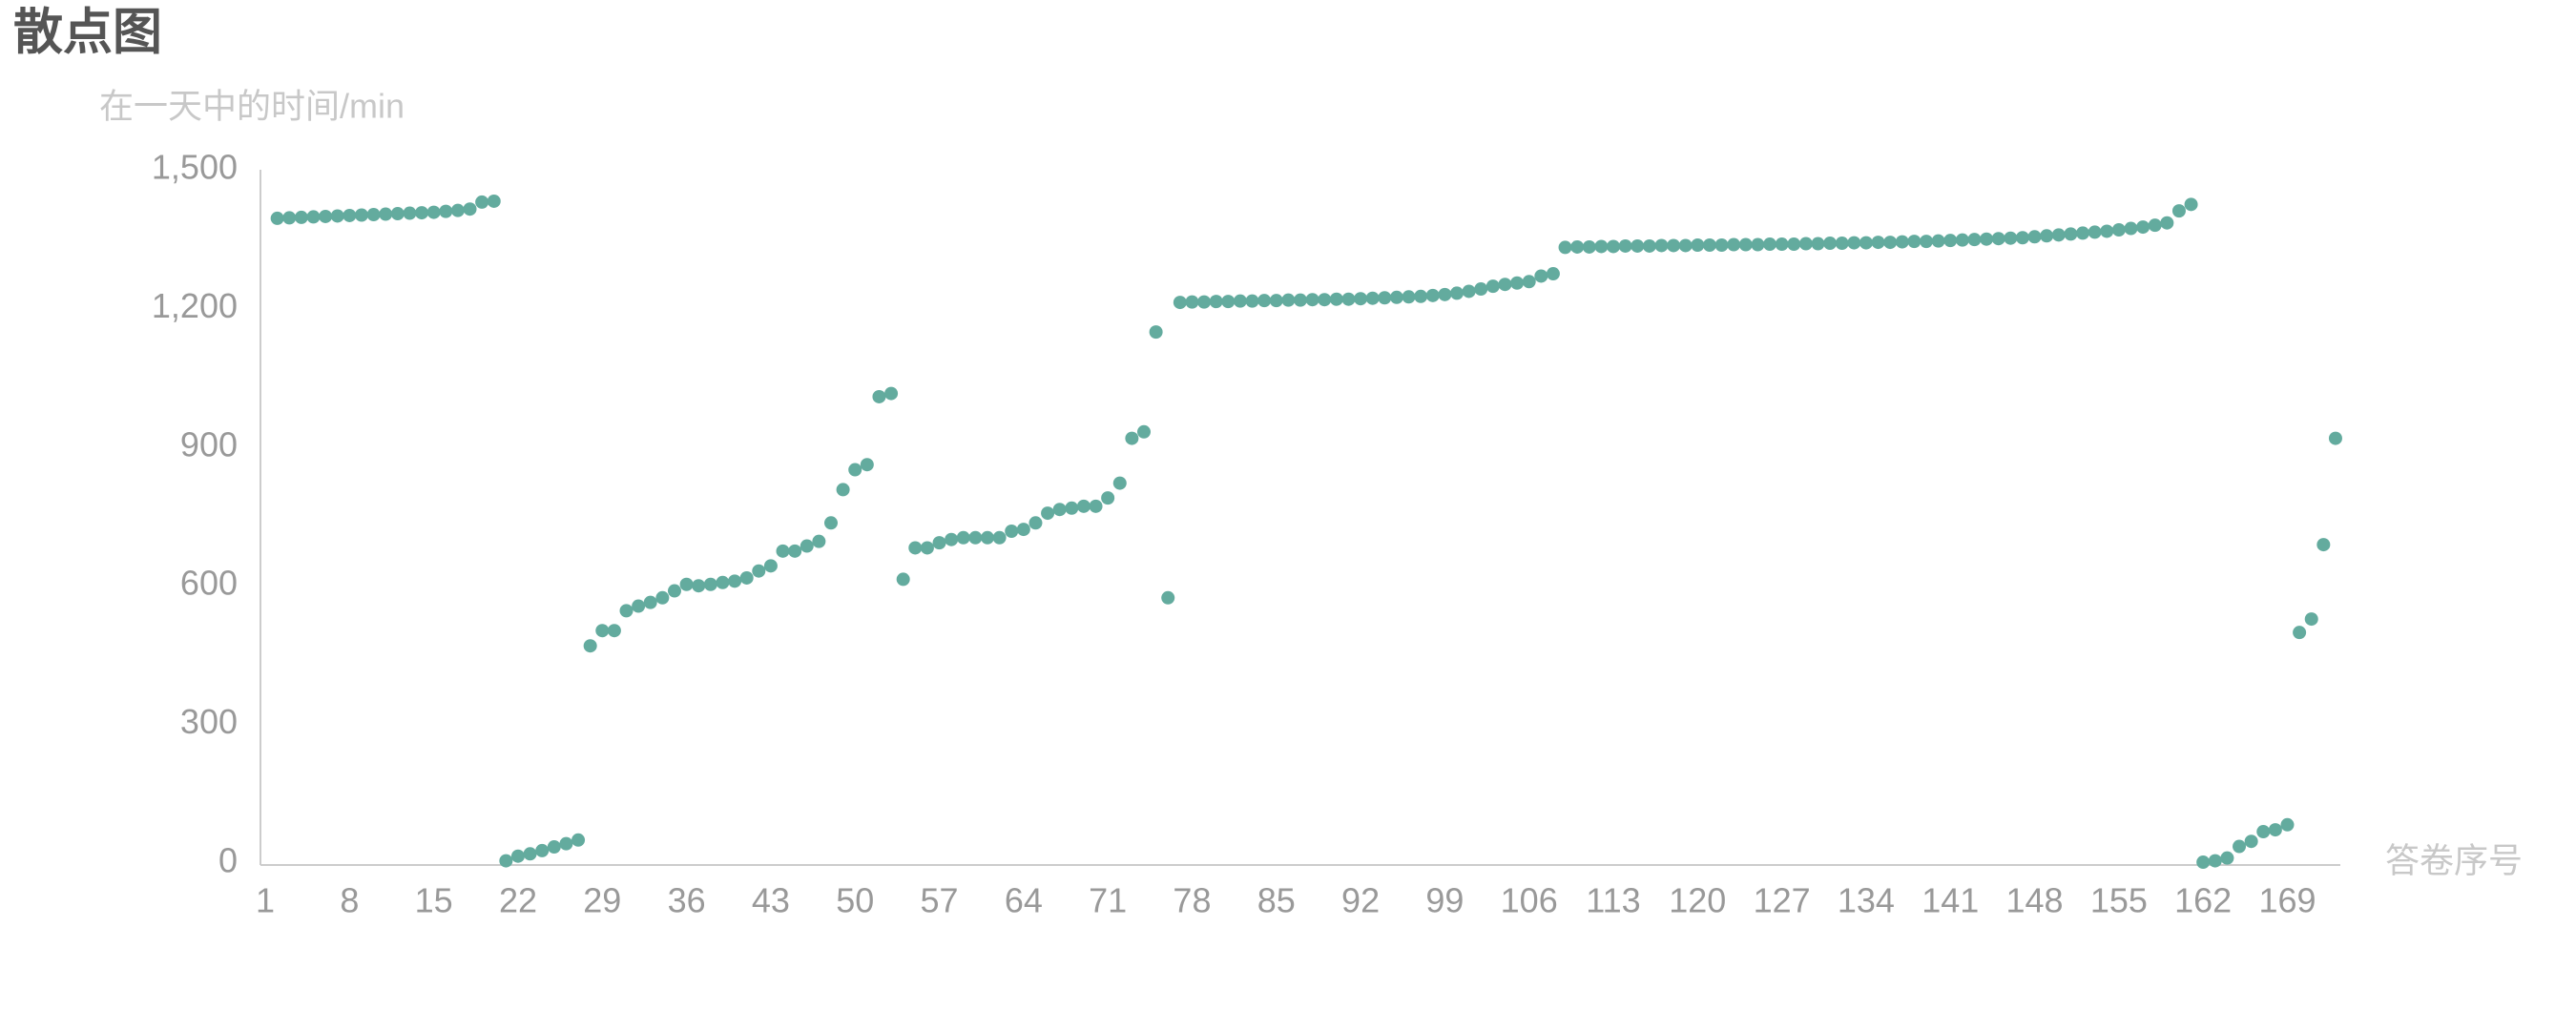  I want to click on x-tick-label: 1, so click(265, 900).